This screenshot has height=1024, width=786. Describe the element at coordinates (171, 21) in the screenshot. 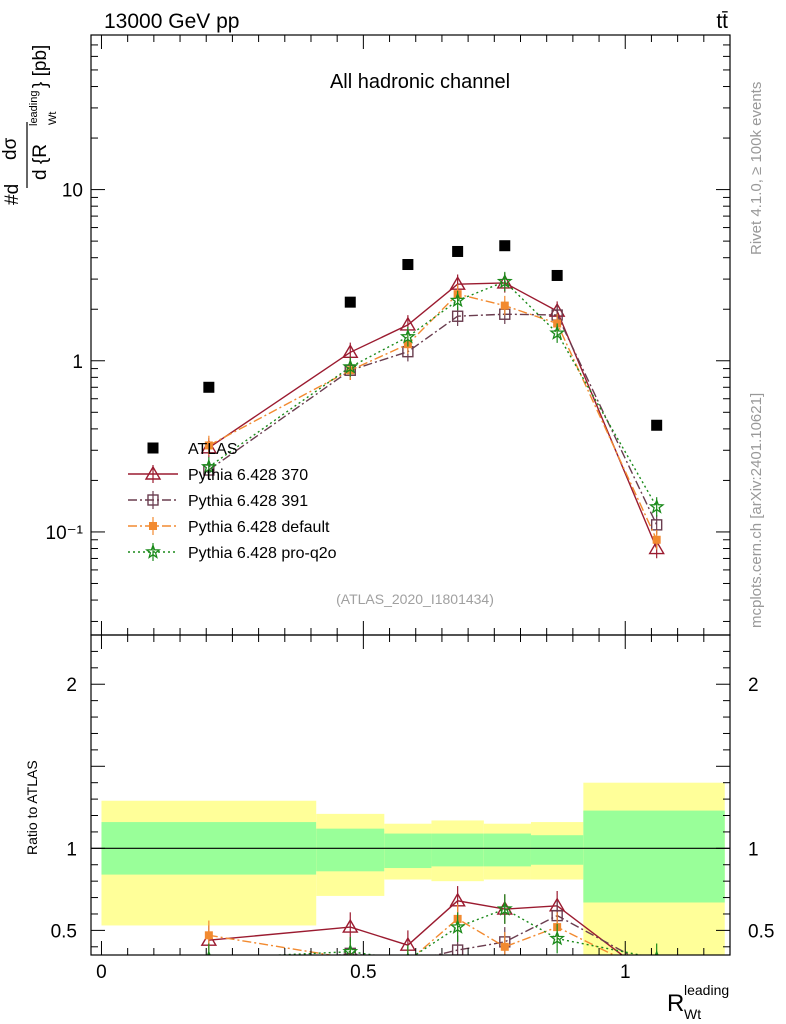

I see `energy-label: 13000 GeV pp` at that location.